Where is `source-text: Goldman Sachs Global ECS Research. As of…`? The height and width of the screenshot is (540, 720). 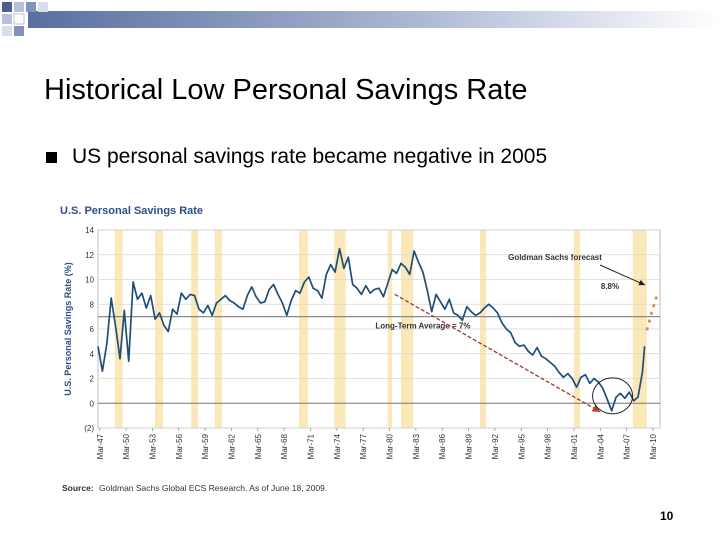
source-text: Goldman Sachs Global ECS Research. As of… is located at coordinates (213, 488).